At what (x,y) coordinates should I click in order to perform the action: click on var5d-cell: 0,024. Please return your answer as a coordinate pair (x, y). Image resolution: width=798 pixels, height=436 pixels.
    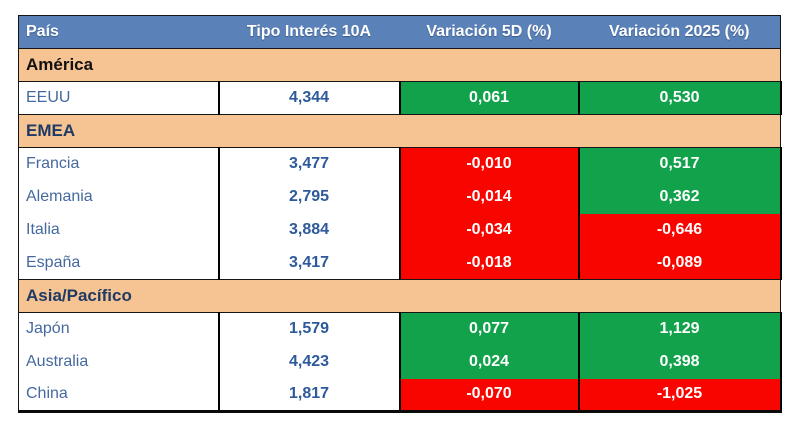
    Looking at the image, I should click on (489, 362).